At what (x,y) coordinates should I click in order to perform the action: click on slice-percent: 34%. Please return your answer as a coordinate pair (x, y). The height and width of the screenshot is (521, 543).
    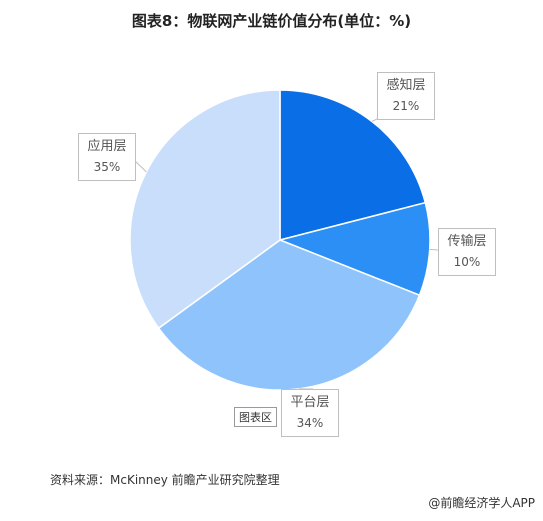
    Looking at the image, I should click on (310, 423).